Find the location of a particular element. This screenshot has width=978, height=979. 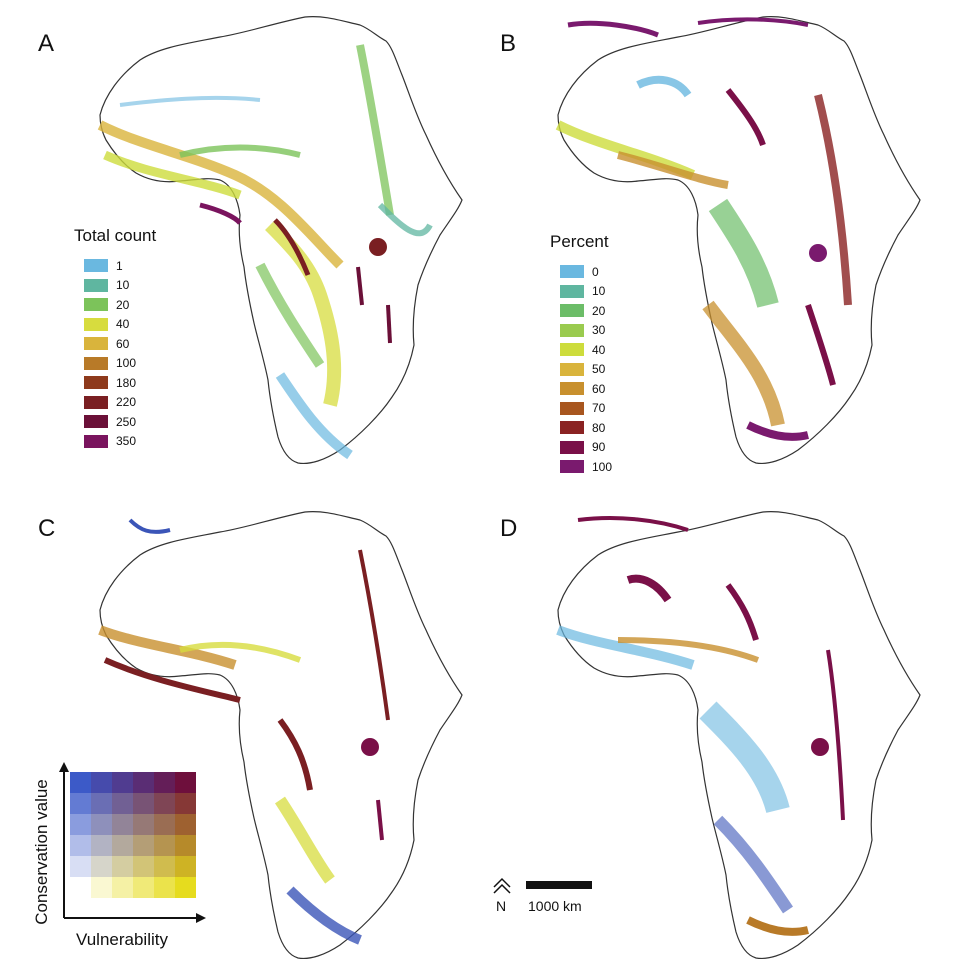

legend-percent-label: 30 is located at coordinates (599, 330).